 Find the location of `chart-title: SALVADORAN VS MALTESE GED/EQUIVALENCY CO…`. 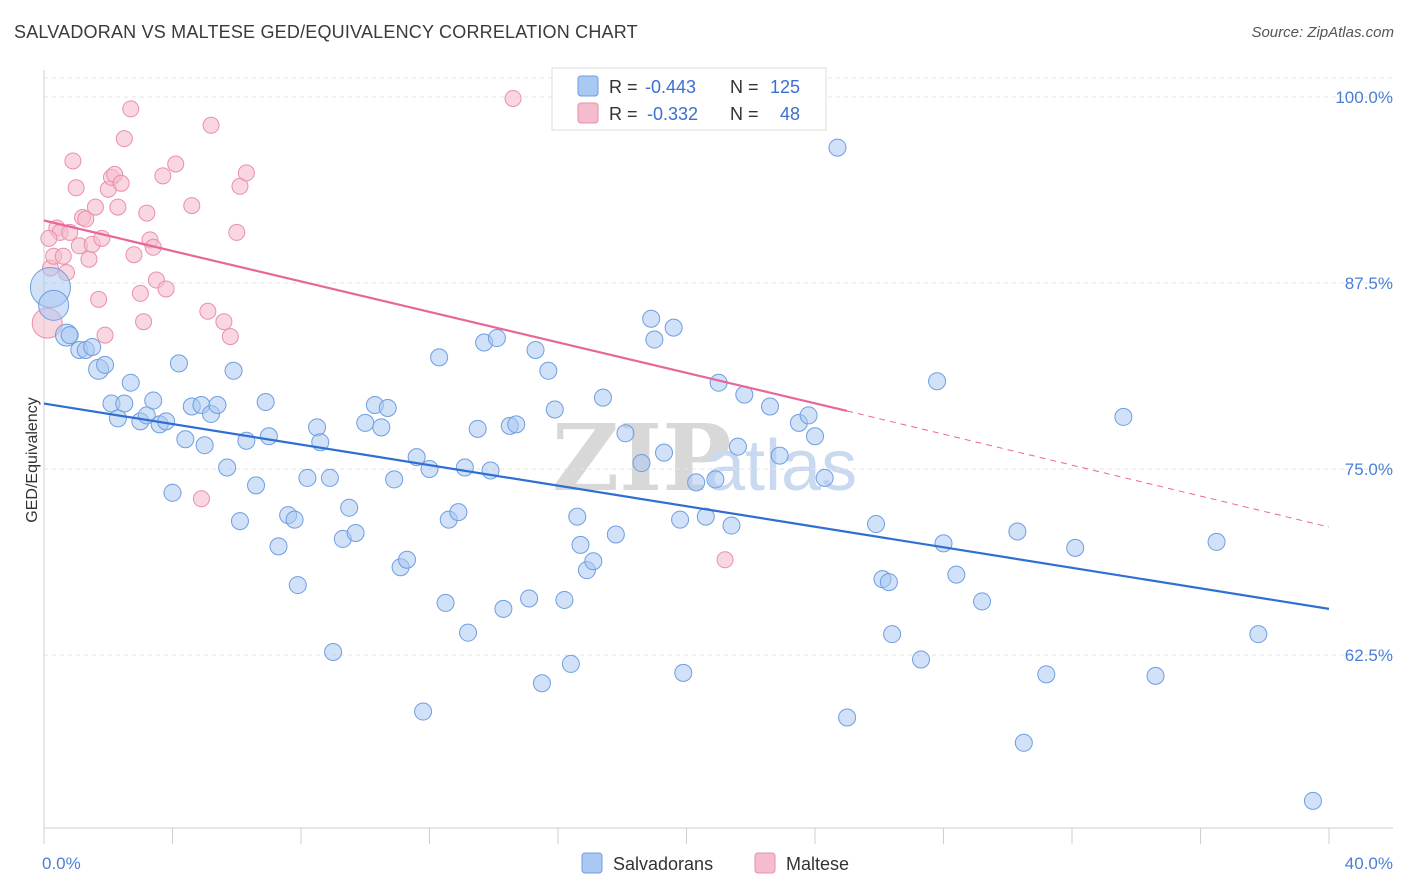

chart-title: SALVADORAN VS MALTESE GED/EQUIVALENCY CO… is located at coordinates (326, 32).